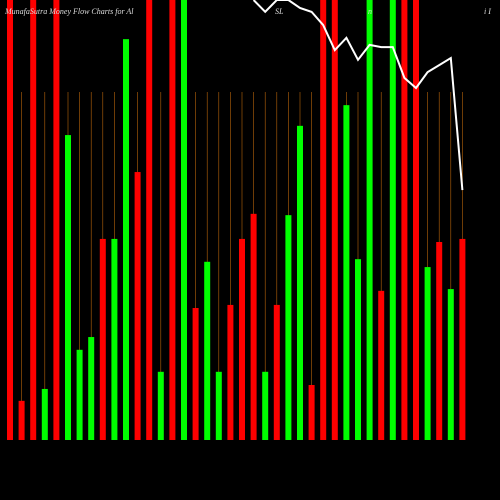 The width and height of the screenshot is (500, 500). Describe the element at coordinates (69, 11) in the screenshot. I see `chart-title: MunafaSutra Money Flow Charts for Al` at that location.